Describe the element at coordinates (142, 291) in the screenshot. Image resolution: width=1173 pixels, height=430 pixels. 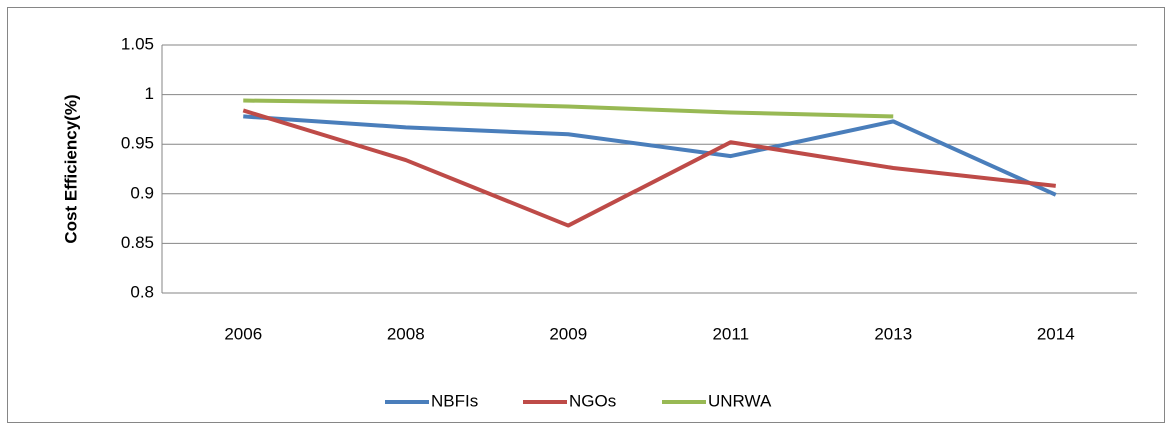
I see `y-tick-label: 0.8` at that location.